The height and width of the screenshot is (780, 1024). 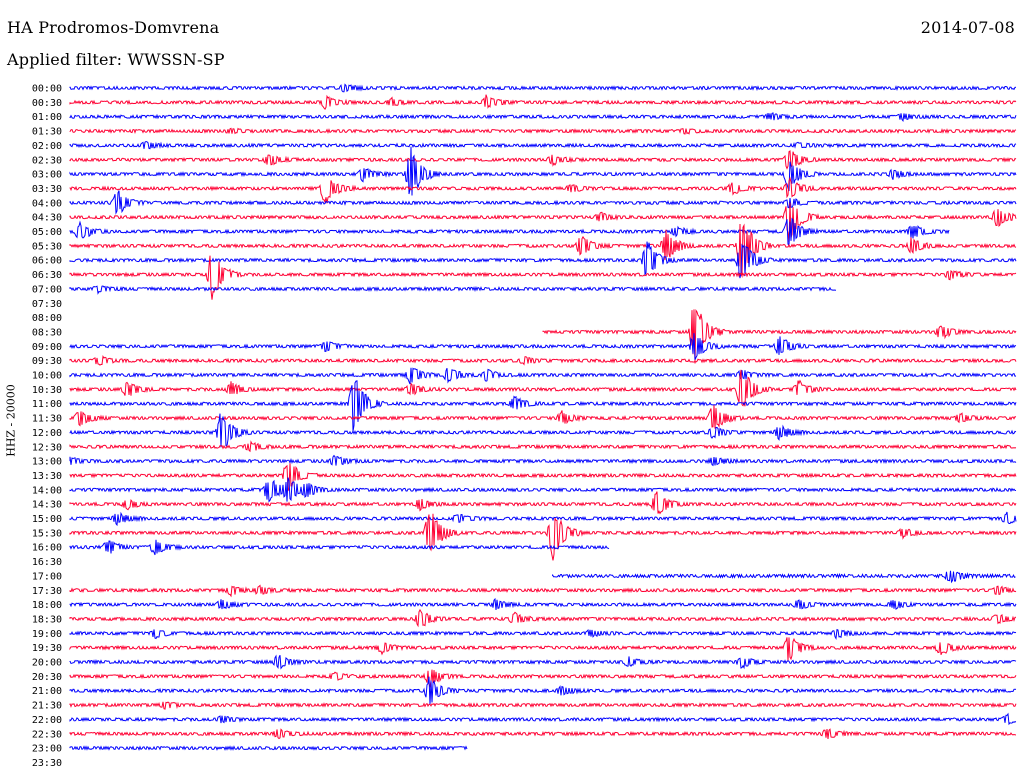 What do you see at coordinates (47, 132) in the screenshot?
I see `time-tick-label: 01:30` at bounding box center [47, 132].